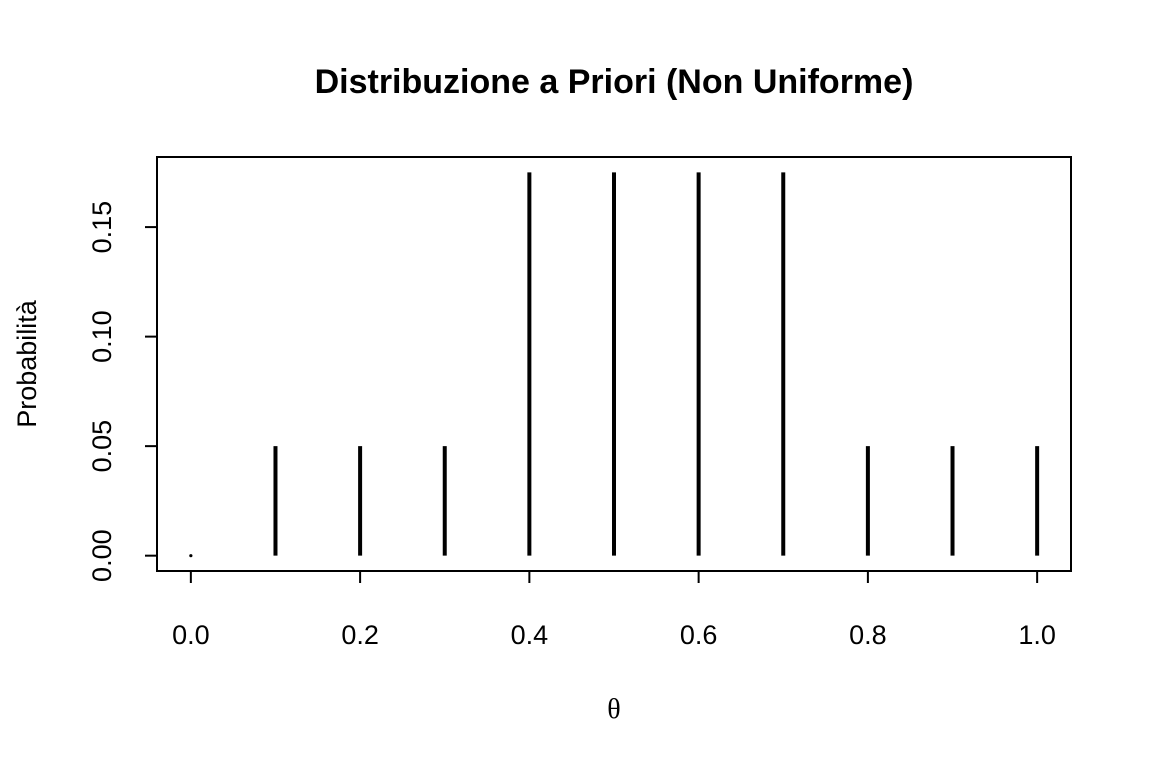 Image resolution: width=1152 pixels, height=773 pixels. What do you see at coordinates (868, 635) in the screenshot?
I see `x-tick-label: 0.8` at bounding box center [868, 635].